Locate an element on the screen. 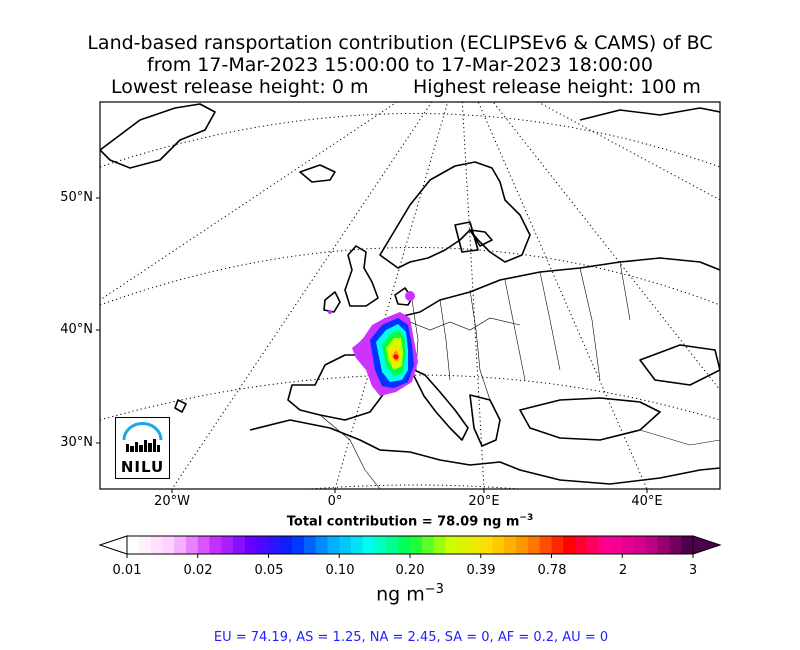 This screenshot has width=800, height=650. bc-contribution-plume is located at coordinates (373, 343).